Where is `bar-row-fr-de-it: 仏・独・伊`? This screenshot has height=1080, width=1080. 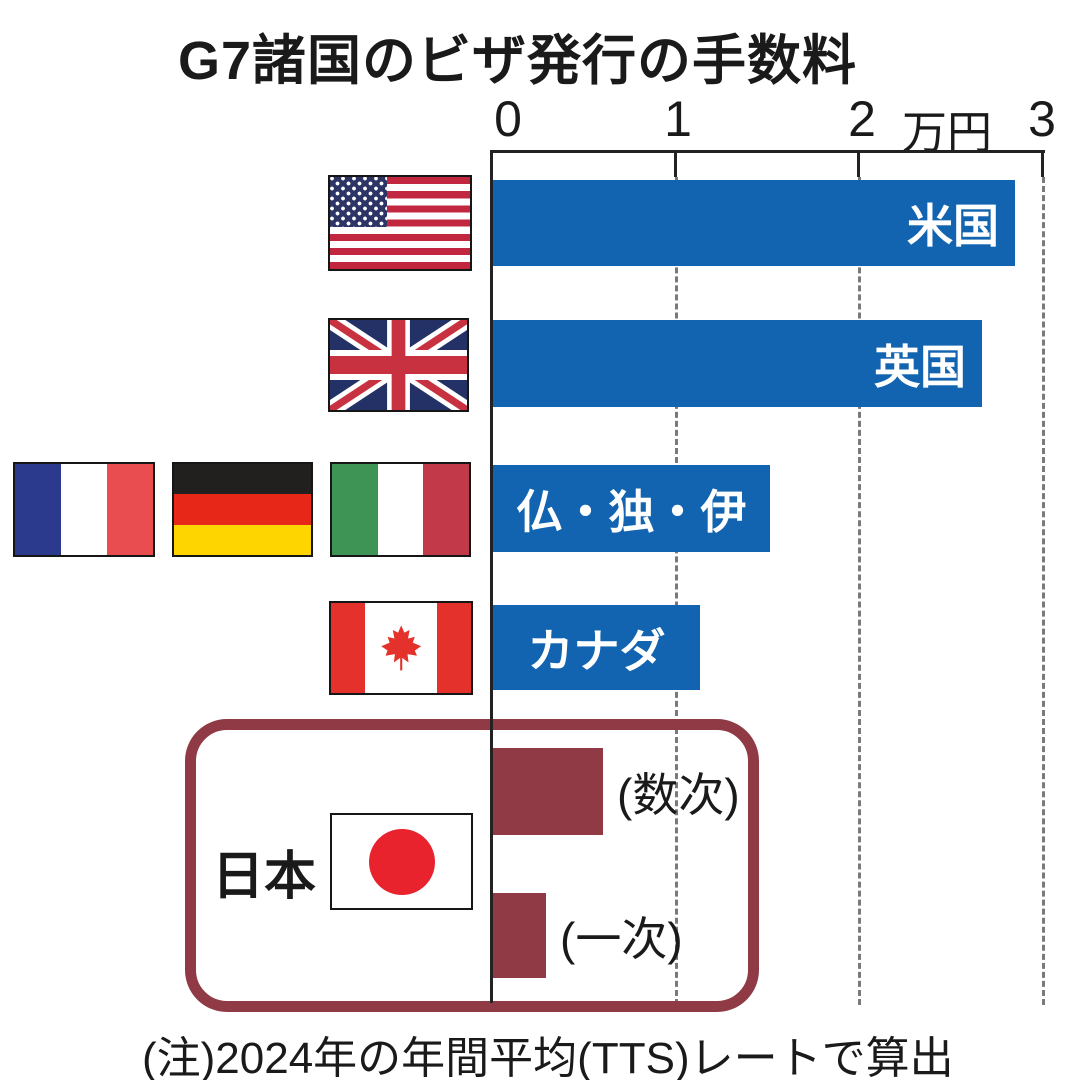 bar-row-fr-de-it: 仏・独・伊 is located at coordinates (631, 508).